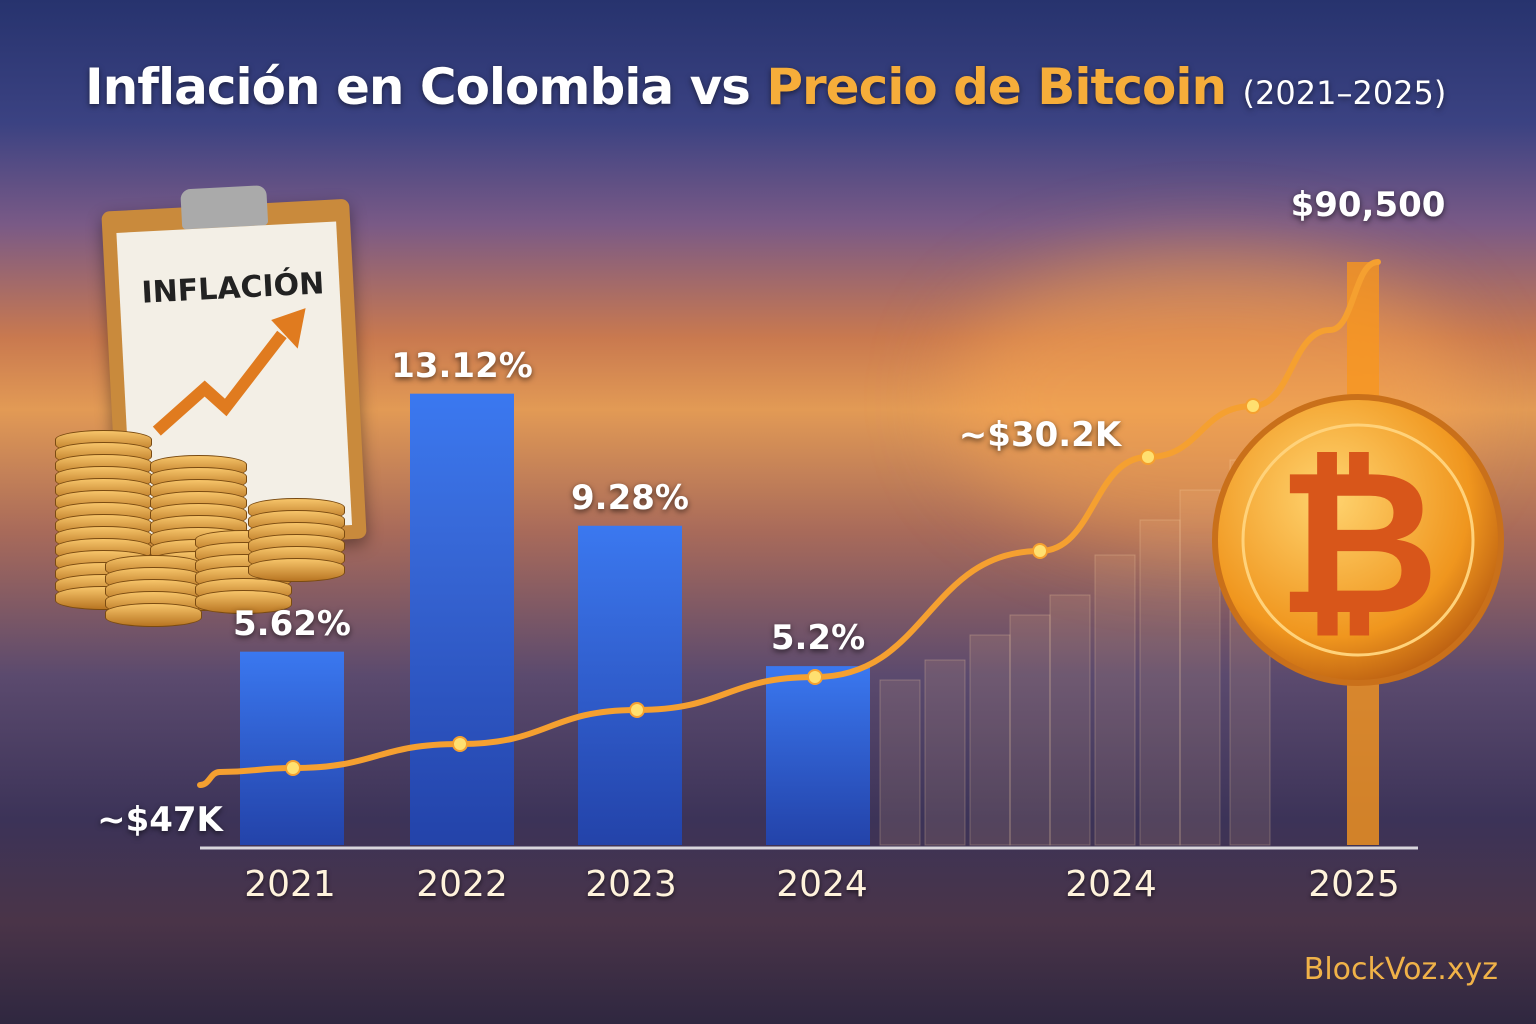 This screenshot has width=1536, height=1024. I want to click on inflation-bar-2021, so click(292, 748).